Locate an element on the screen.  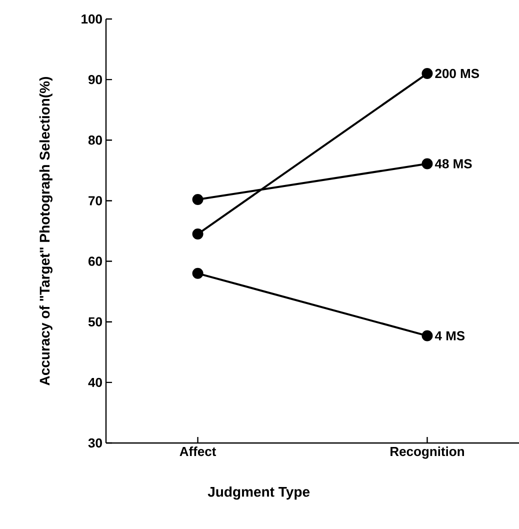
y-tick-label: 60 is located at coordinates (95, 261).